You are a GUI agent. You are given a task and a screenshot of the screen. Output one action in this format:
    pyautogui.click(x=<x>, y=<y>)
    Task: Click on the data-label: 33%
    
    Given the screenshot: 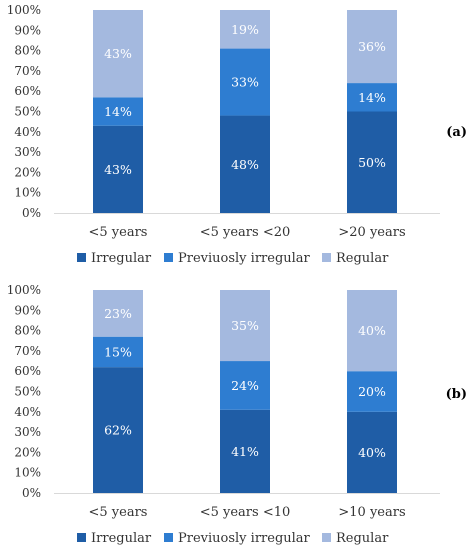 What is the action you would take?
    pyautogui.click(x=245, y=82)
    